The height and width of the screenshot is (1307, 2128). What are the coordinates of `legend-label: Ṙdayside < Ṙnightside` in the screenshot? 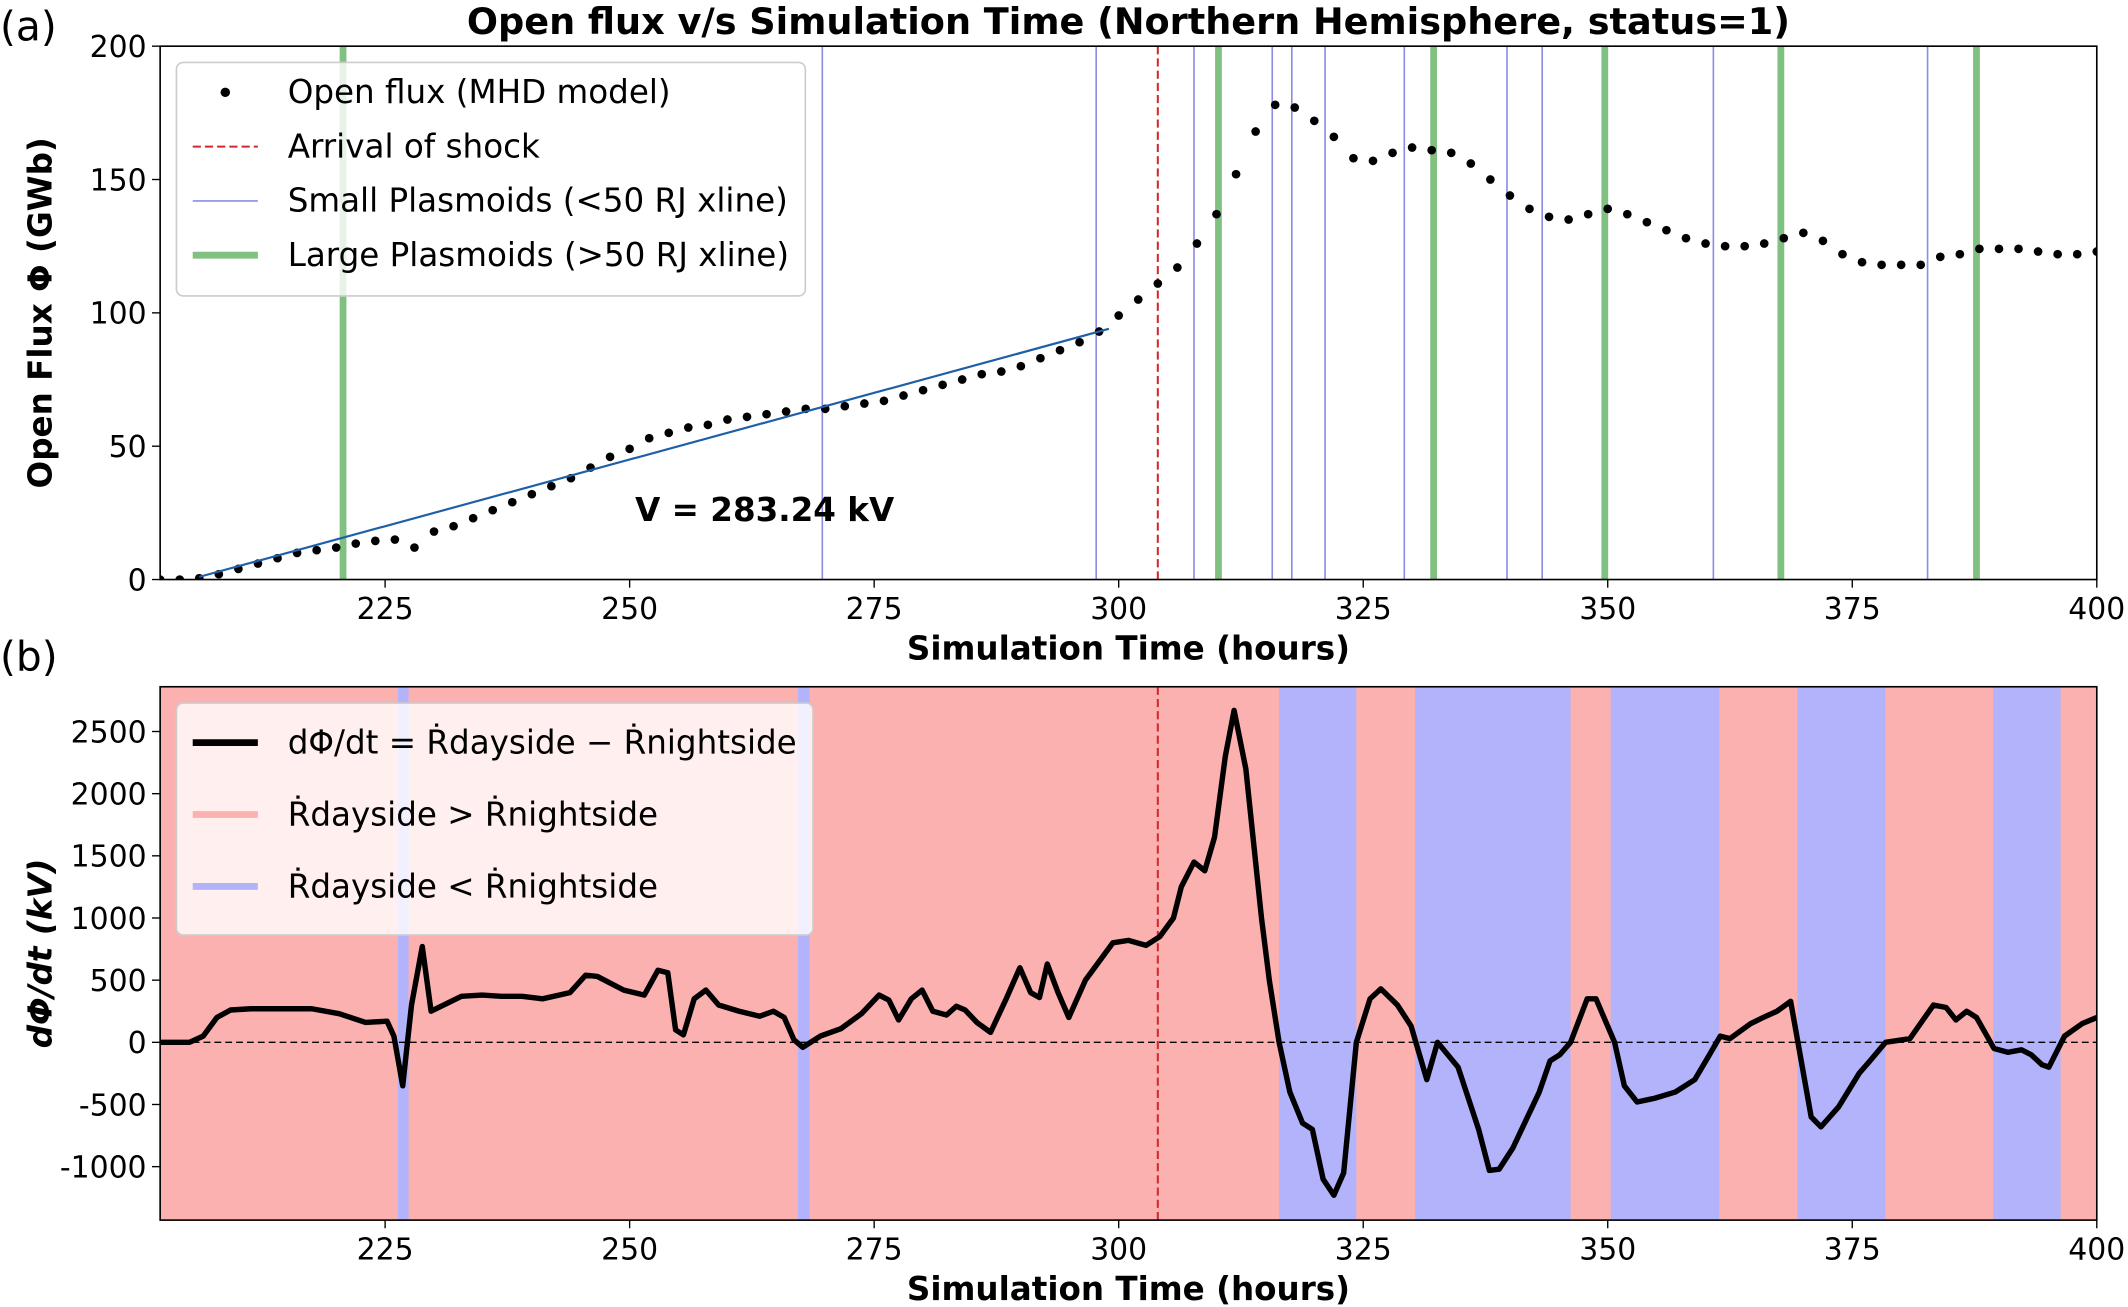 It's located at (473, 886).